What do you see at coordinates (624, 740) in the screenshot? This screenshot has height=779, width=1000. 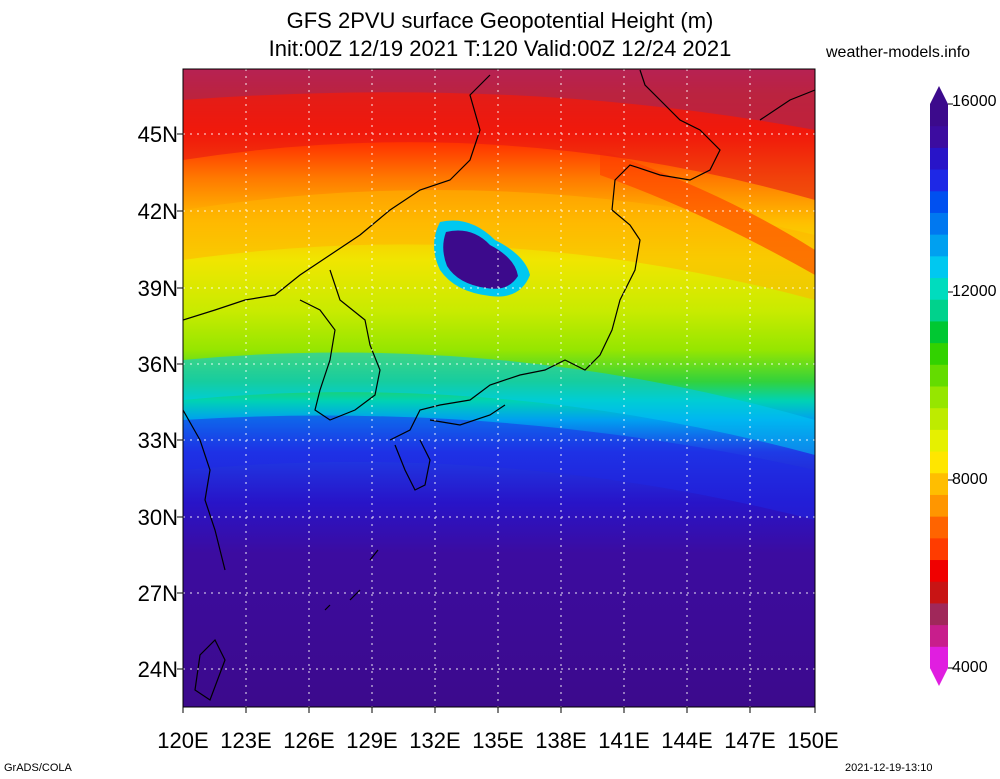 I see `lon-label-141e: 141E` at bounding box center [624, 740].